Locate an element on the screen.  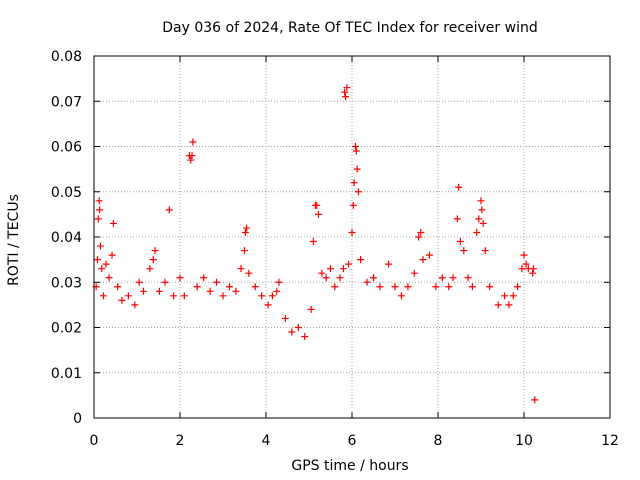
y-tick-label: 0.04 is located at coordinates (66, 238).